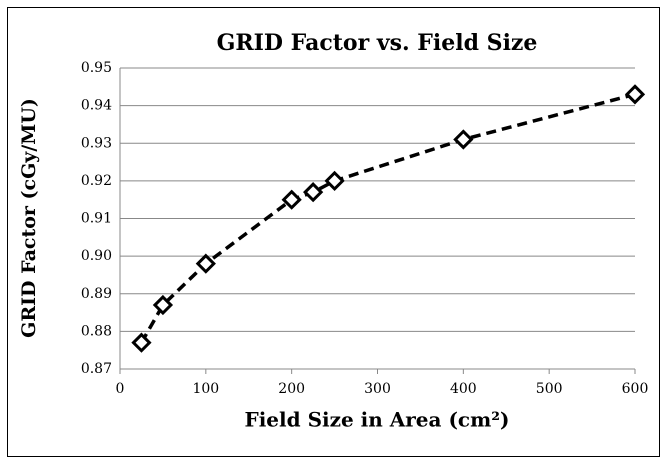 This screenshot has width=667, height=463. I want to click on y-tick-label: 0.89, so click(96, 294).